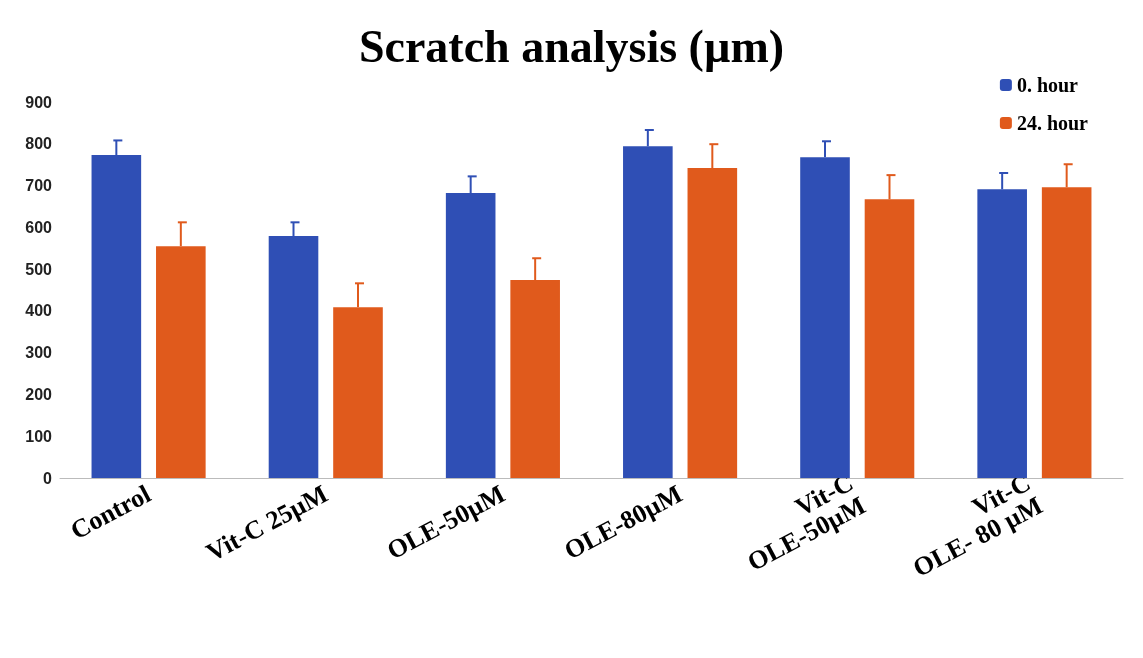 Image resolution: width=1143 pixels, height=658 pixels. I want to click on x-tick-label: Vit-C OLE- 80 µM, so click(978, 525).